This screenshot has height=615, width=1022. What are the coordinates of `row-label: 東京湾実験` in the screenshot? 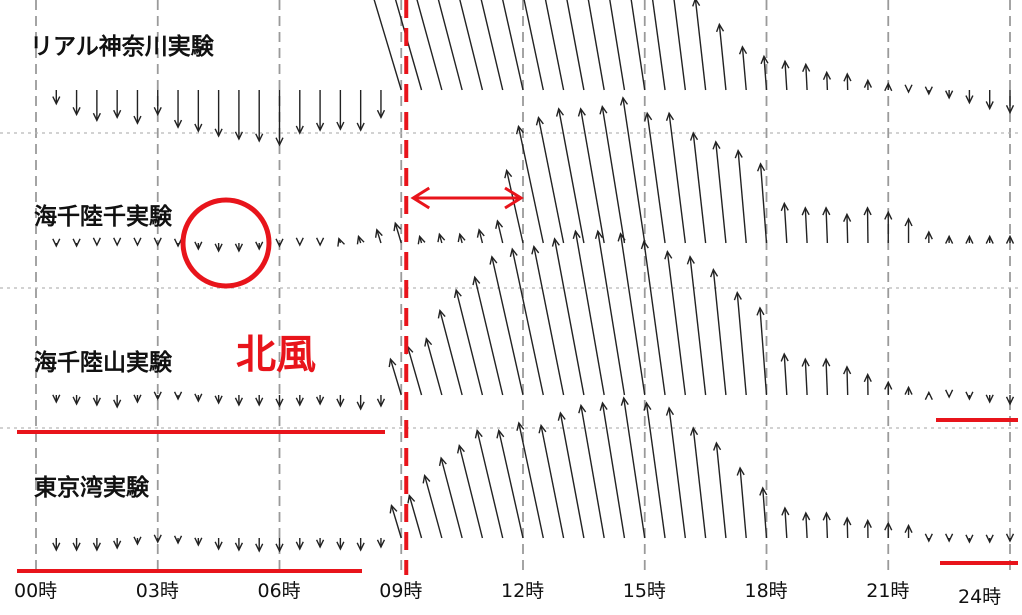 It's located at (91, 485).